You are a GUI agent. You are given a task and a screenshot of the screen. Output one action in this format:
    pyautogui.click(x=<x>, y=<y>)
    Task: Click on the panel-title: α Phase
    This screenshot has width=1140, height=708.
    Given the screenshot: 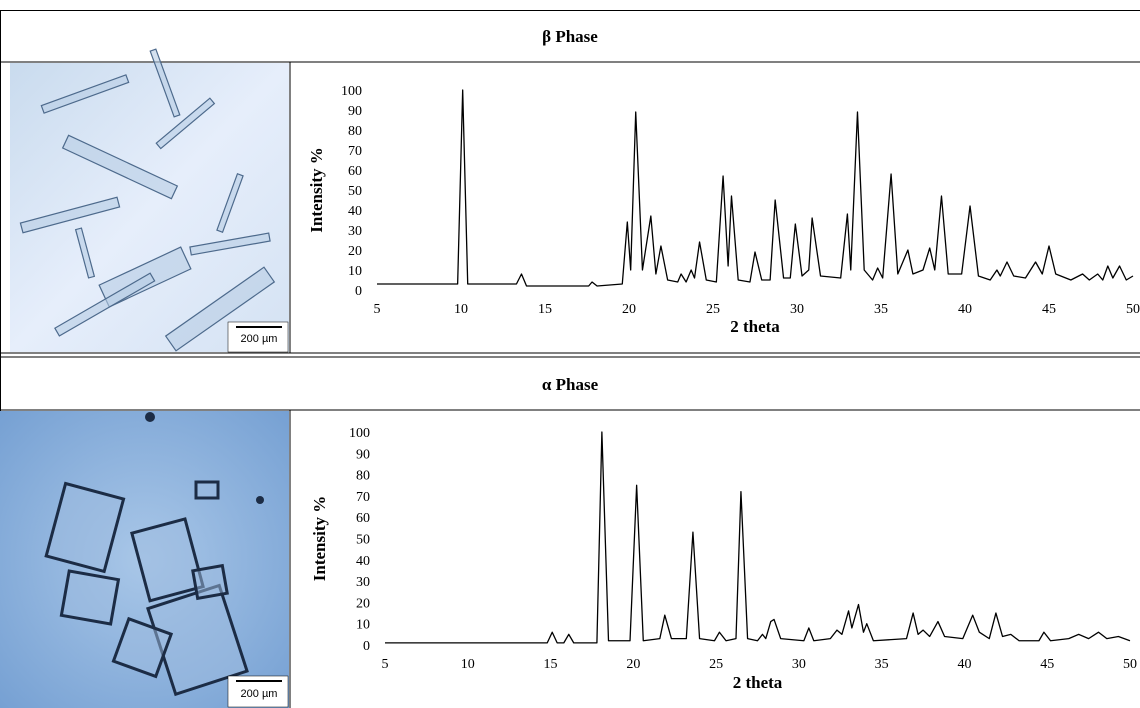 What is the action you would take?
    pyautogui.click(x=570, y=384)
    